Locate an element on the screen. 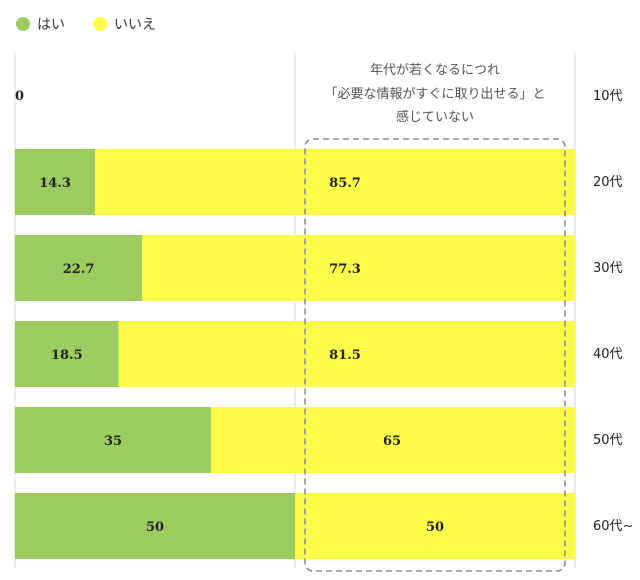 This screenshot has height=580, width=640. data-label-no: 81.5 is located at coordinates (345, 355).